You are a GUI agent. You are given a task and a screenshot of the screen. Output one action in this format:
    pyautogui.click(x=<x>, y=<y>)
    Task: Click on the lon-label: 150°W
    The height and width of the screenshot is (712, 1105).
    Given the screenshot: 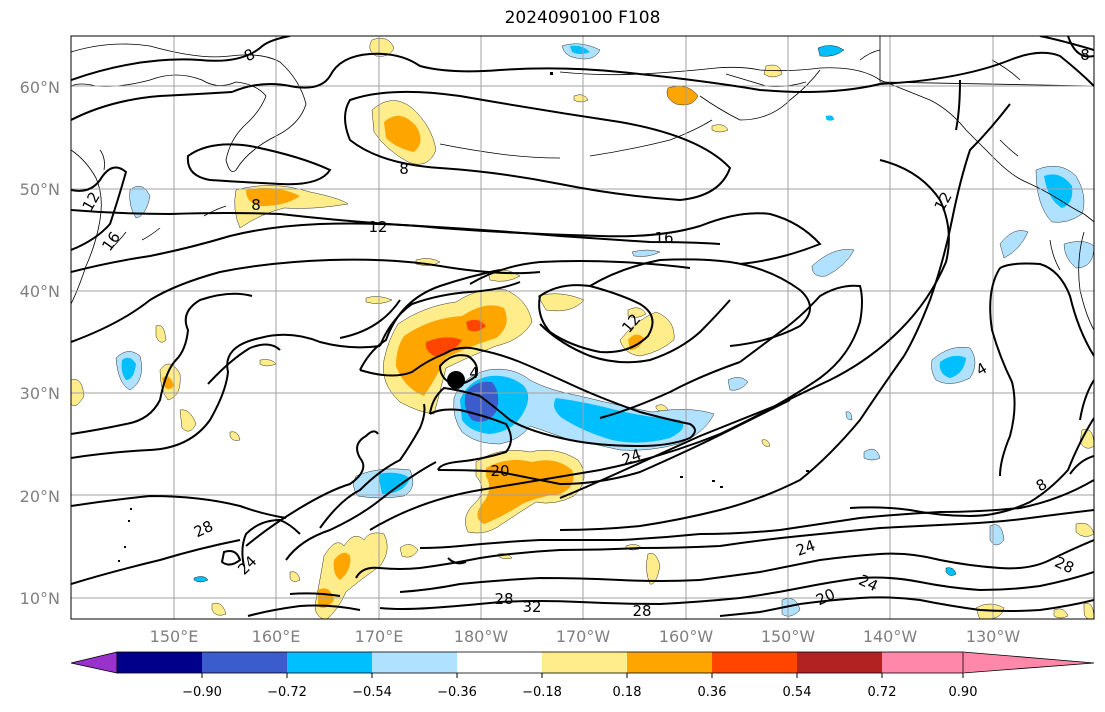 What is the action you would take?
    pyautogui.click(x=788, y=636)
    